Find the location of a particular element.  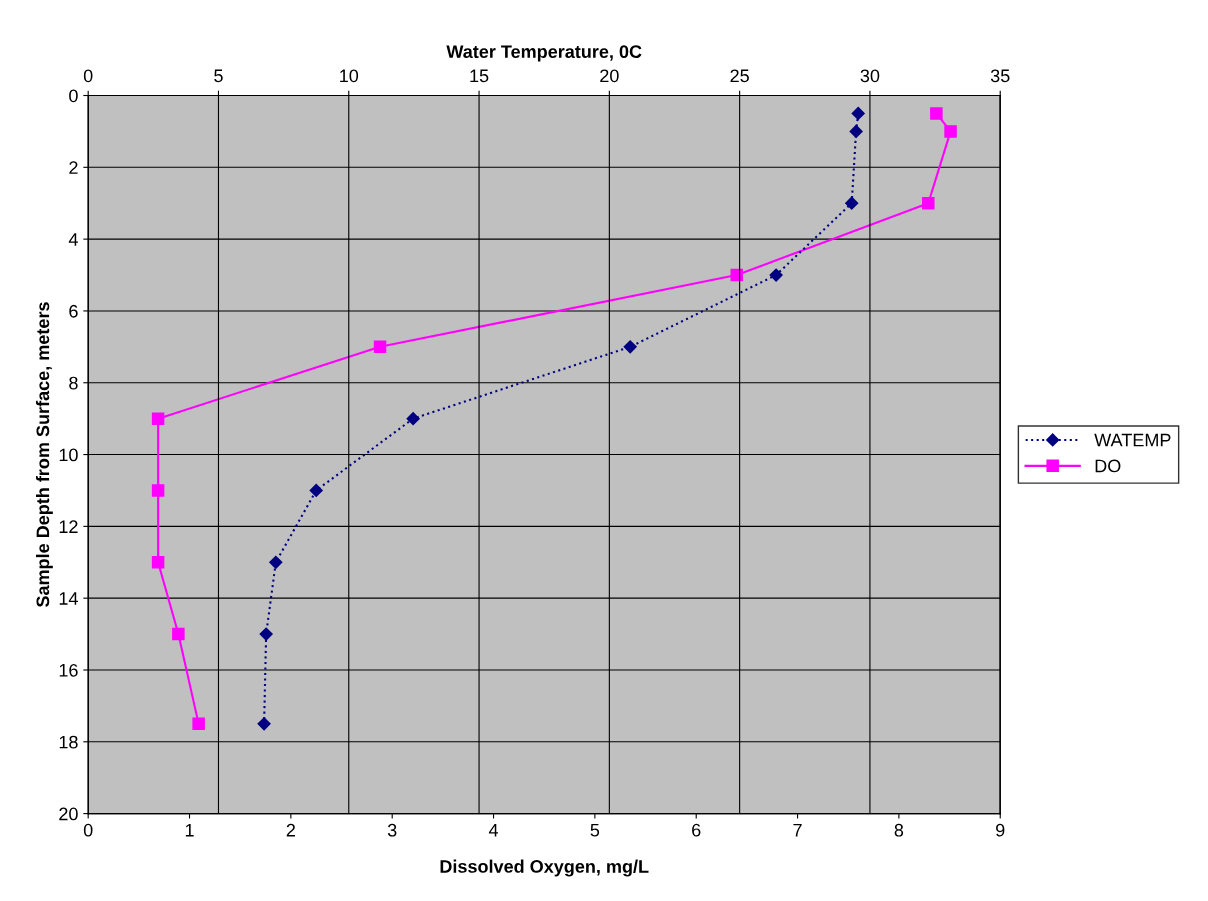

x-axis-title: Dissolved Oxygen, mg/L is located at coordinates (544, 868).